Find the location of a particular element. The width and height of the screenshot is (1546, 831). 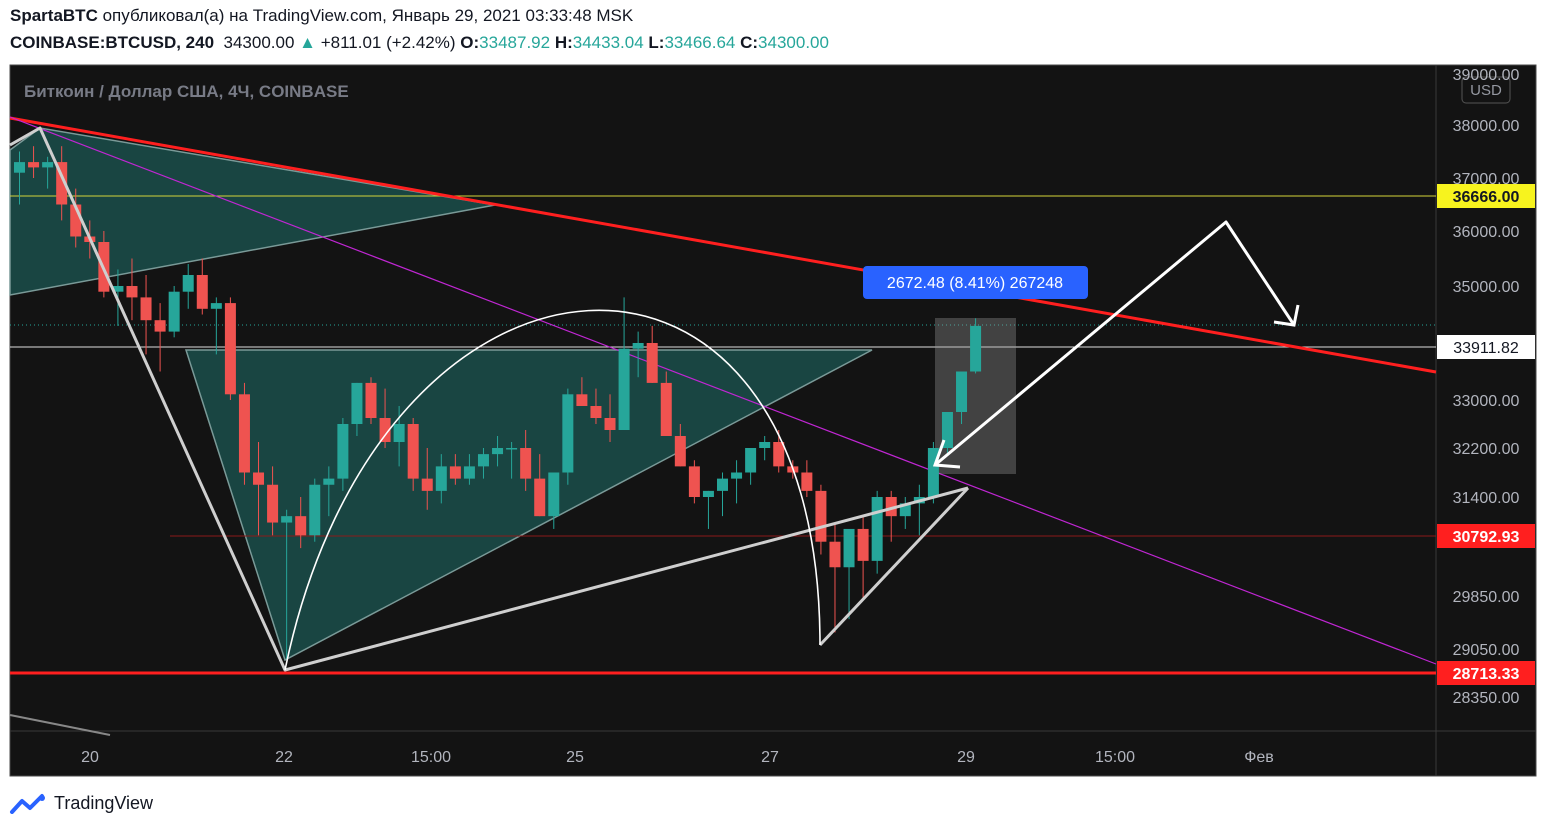

author-name: SpartaBTC is located at coordinates (54, 15).